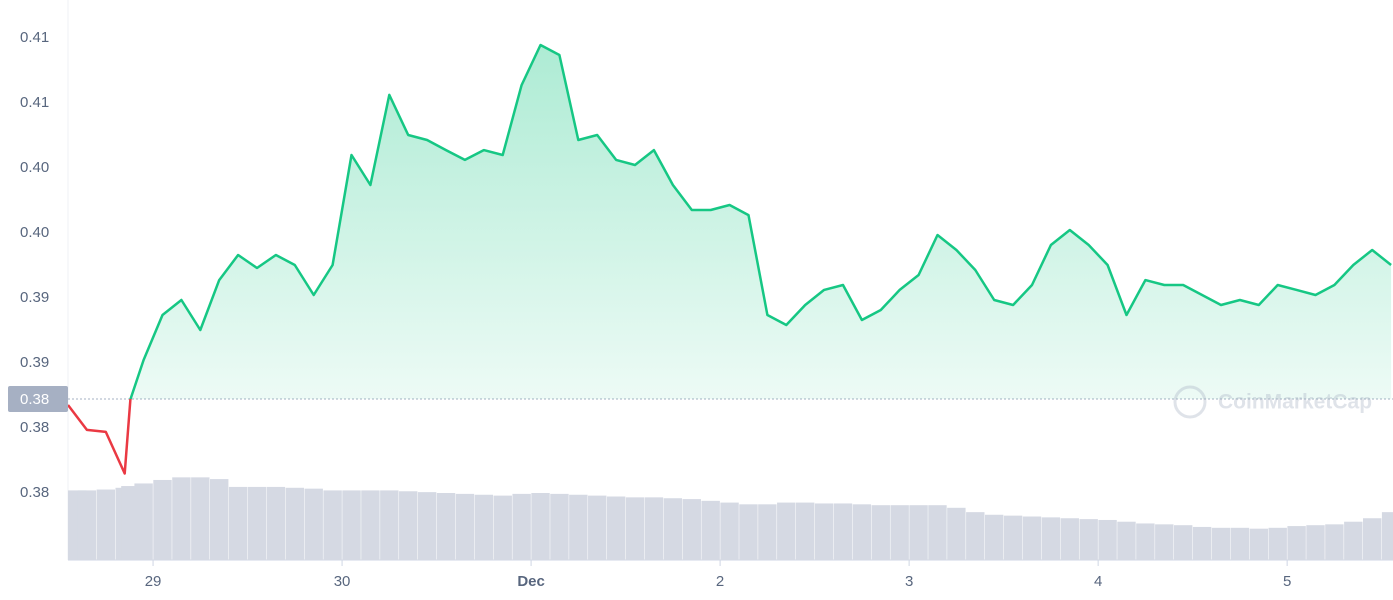 The image size is (1393, 600). I want to click on x-tick-label: 30, so click(342, 581).